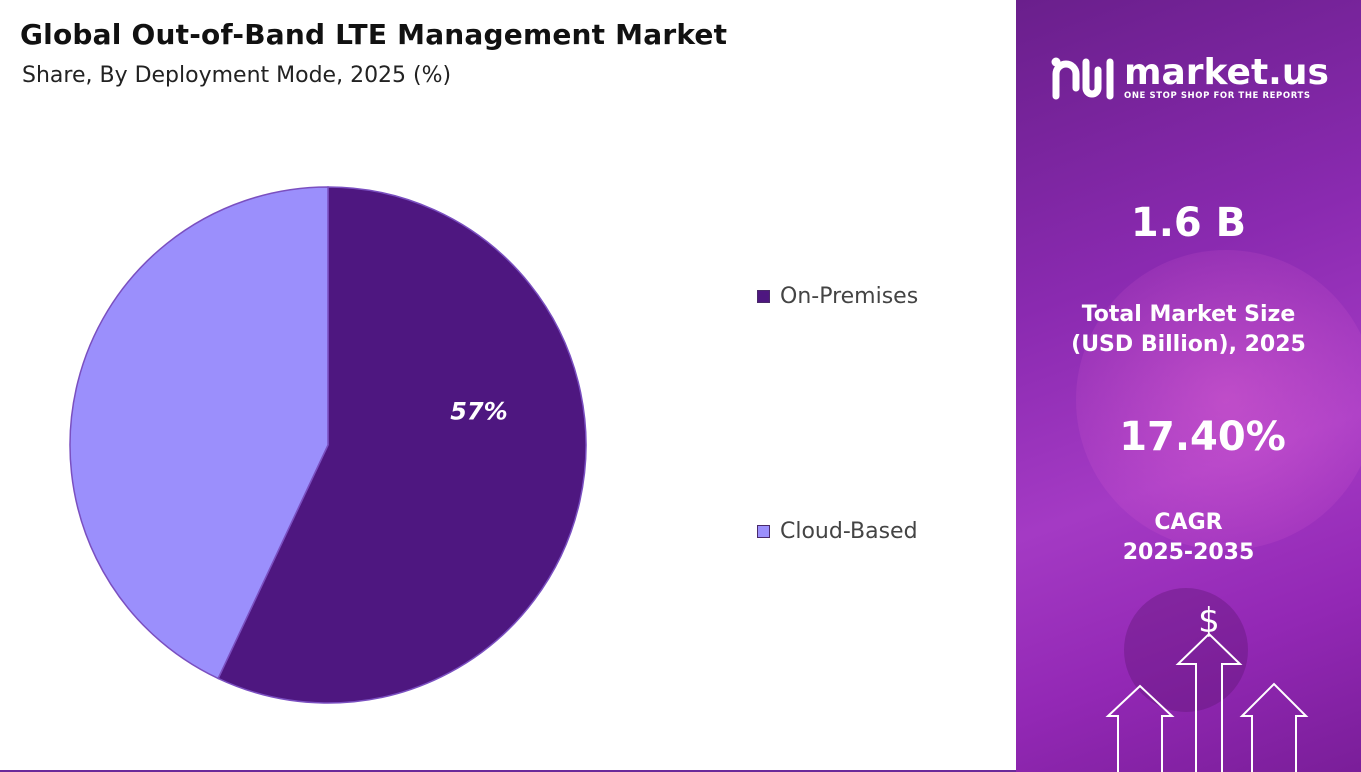 The width and height of the screenshot is (1361, 772). Describe the element at coordinates (1188, 314) in the screenshot. I see `market-size-label-line1: Total Market Size` at that location.